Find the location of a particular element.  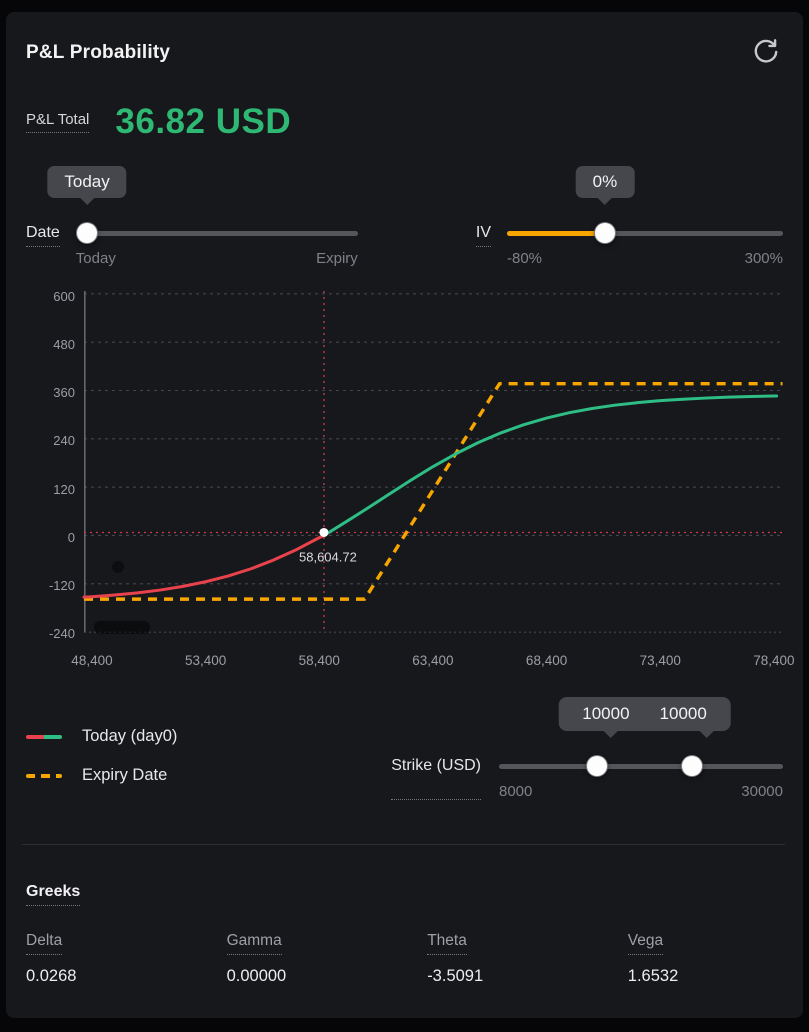

pnl-total-label: P&L Total is located at coordinates (58, 122).